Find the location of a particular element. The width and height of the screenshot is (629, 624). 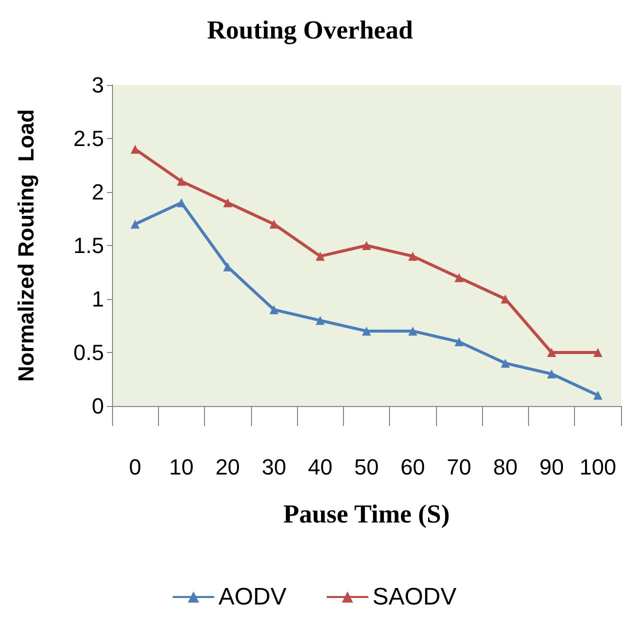

x-tick-label: 50 is located at coordinates (366, 467).